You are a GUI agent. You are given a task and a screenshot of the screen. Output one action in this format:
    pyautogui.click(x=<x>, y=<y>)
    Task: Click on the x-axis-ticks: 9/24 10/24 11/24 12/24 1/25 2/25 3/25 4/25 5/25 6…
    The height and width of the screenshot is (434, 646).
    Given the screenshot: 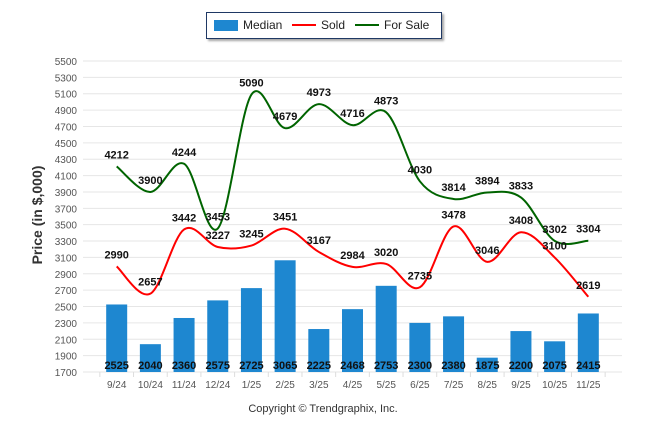 What is the action you would take?
    pyautogui.click(x=352, y=381)
    